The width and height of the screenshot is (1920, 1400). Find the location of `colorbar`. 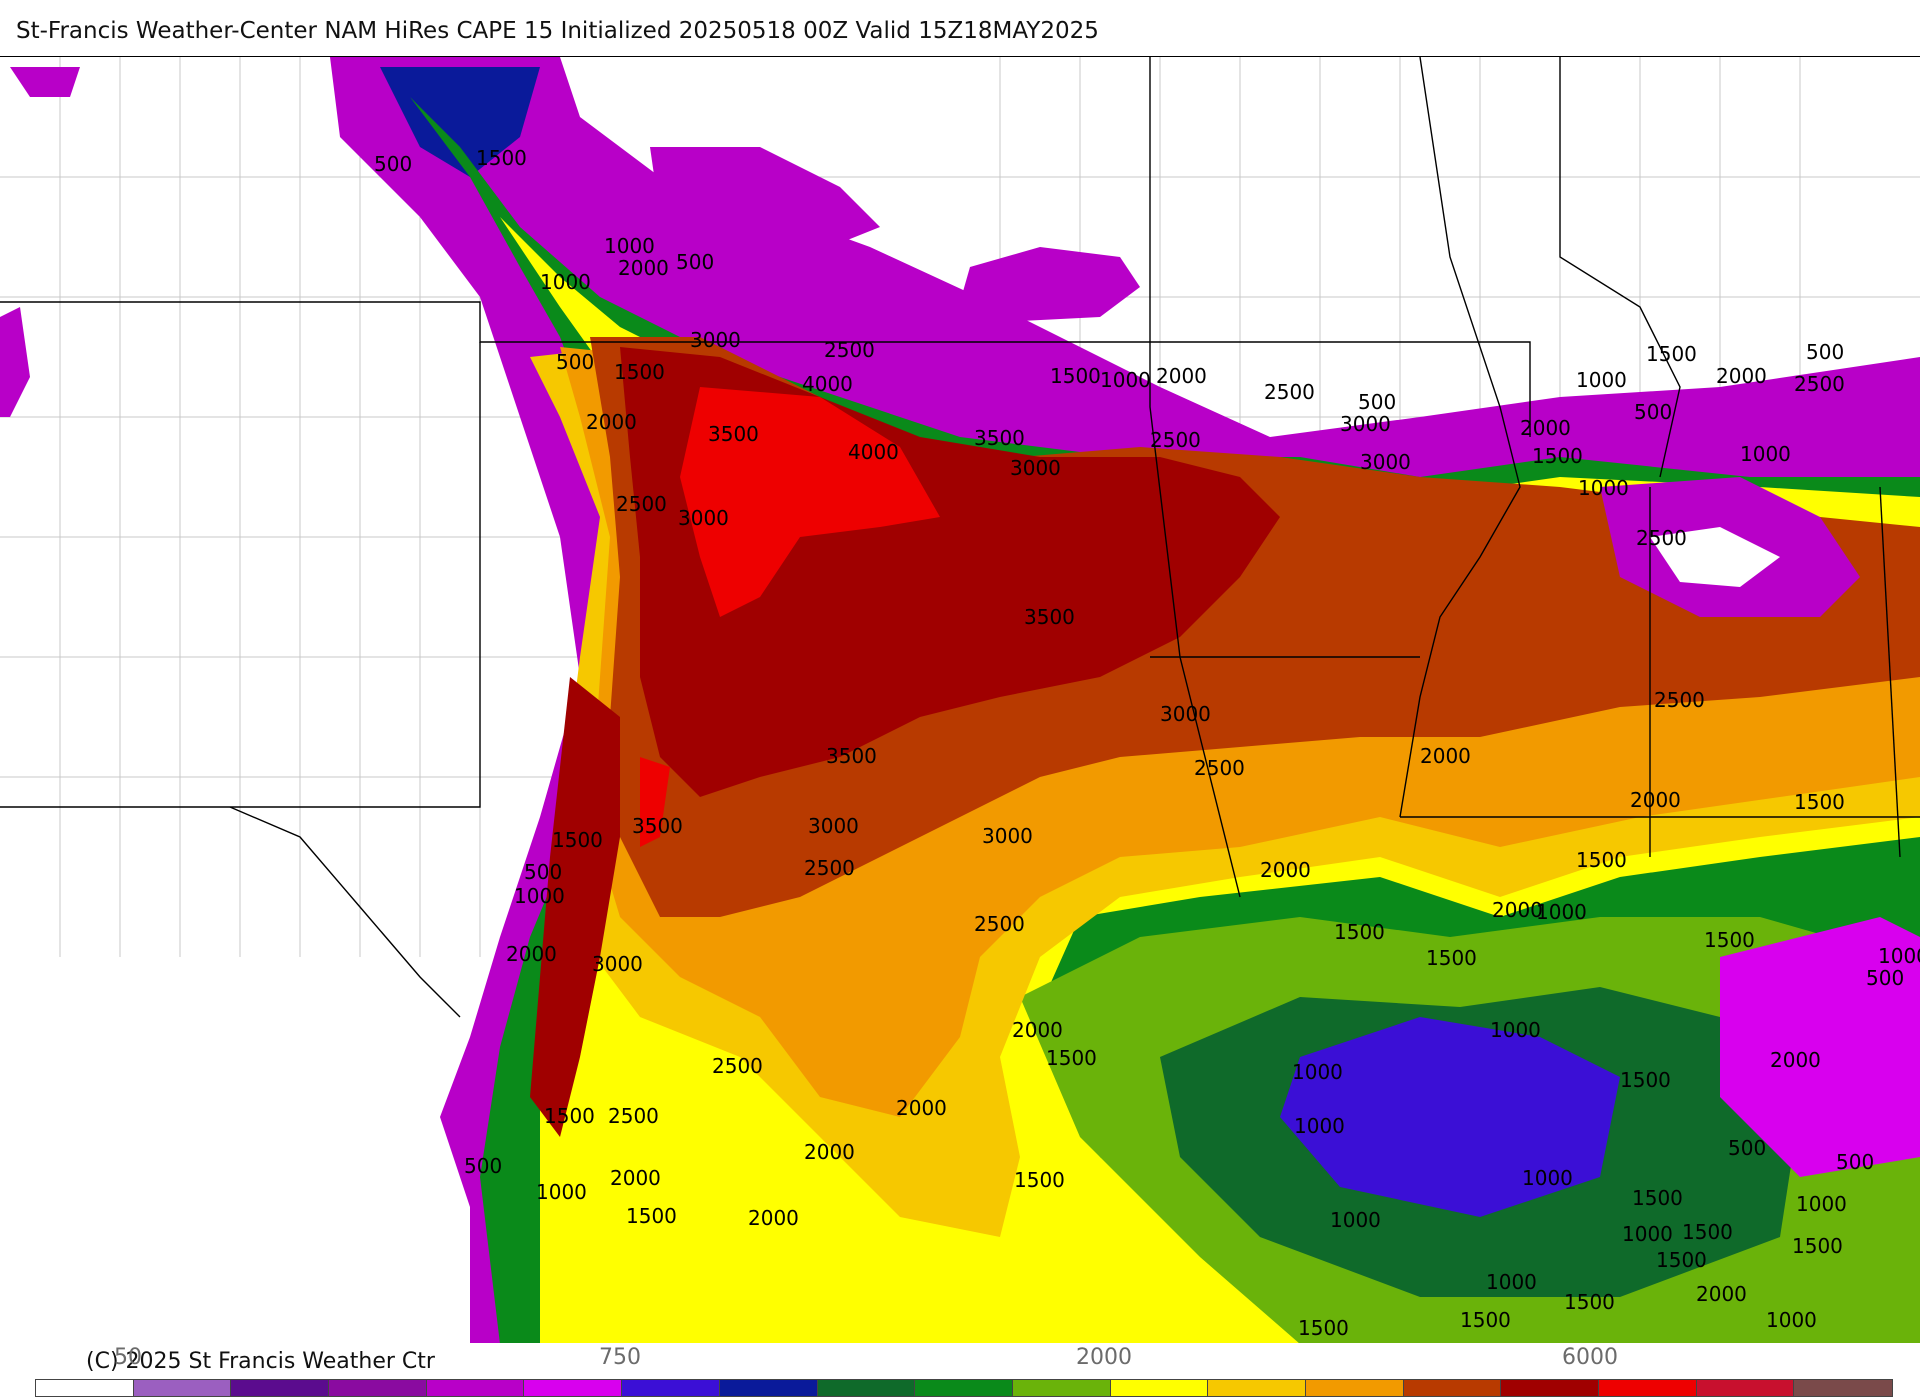

colorbar is located at coordinates (964, 1388).